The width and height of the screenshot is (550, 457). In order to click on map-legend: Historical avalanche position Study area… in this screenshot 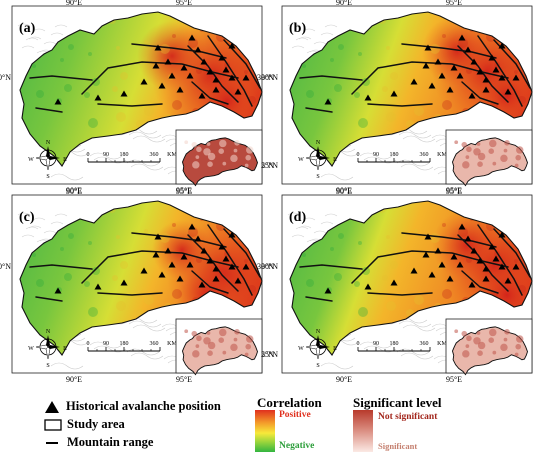, I will do `click(275, 425)`.